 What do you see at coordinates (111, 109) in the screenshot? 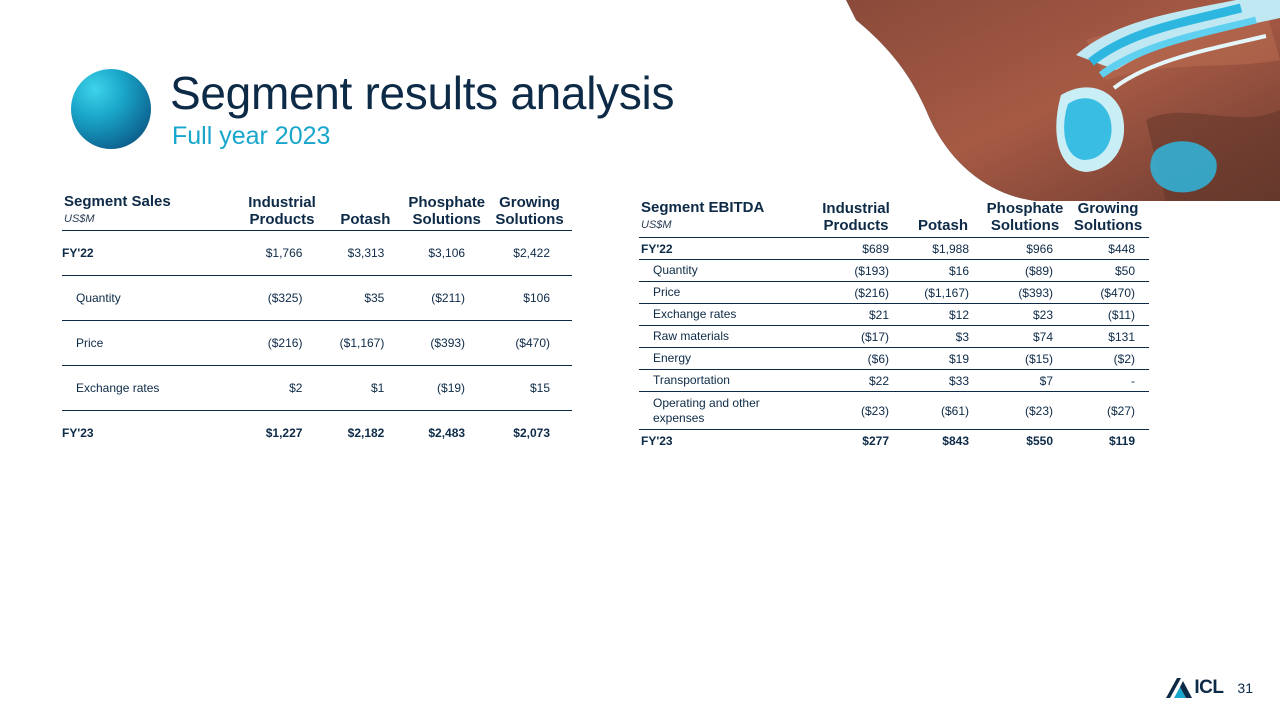
I see `decorative-sphere` at bounding box center [111, 109].